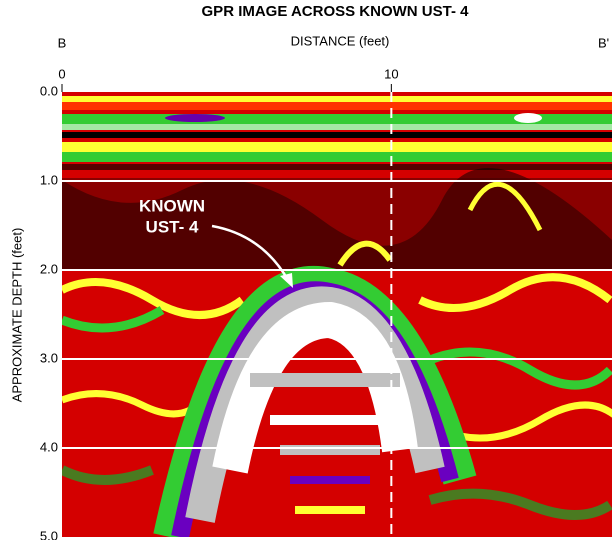  Describe the element at coordinates (49, 357) in the screenshot. I see `y-tick-label: 3.0` at that location.